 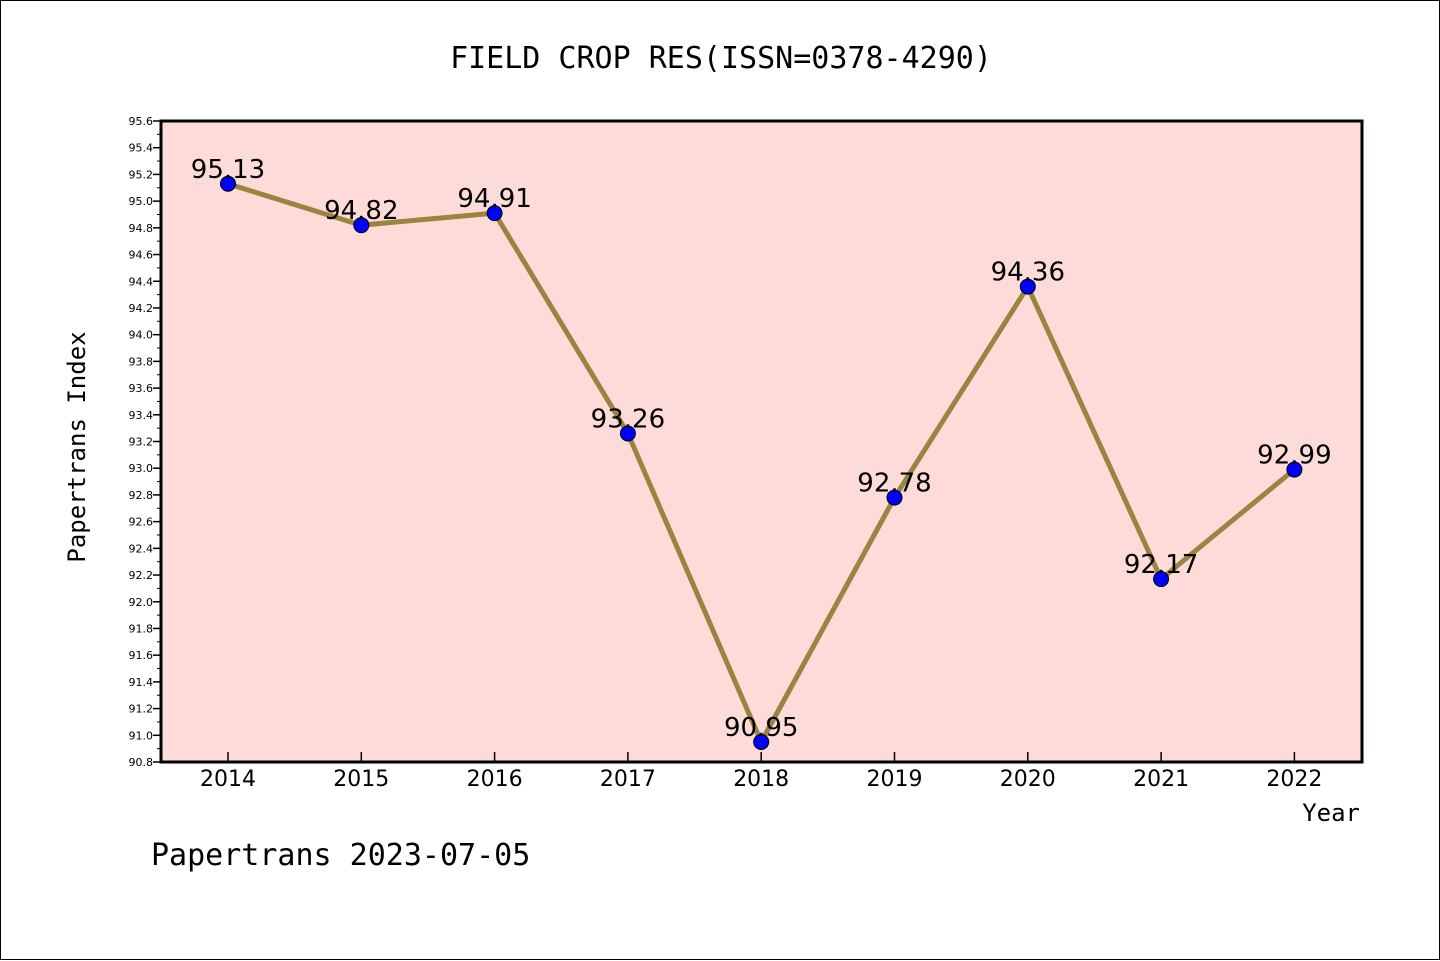 What do you see at coordinates (141, 121) in the screenshot?
I see `y-tick-label: 95.6` at bounding box center [141, 121].